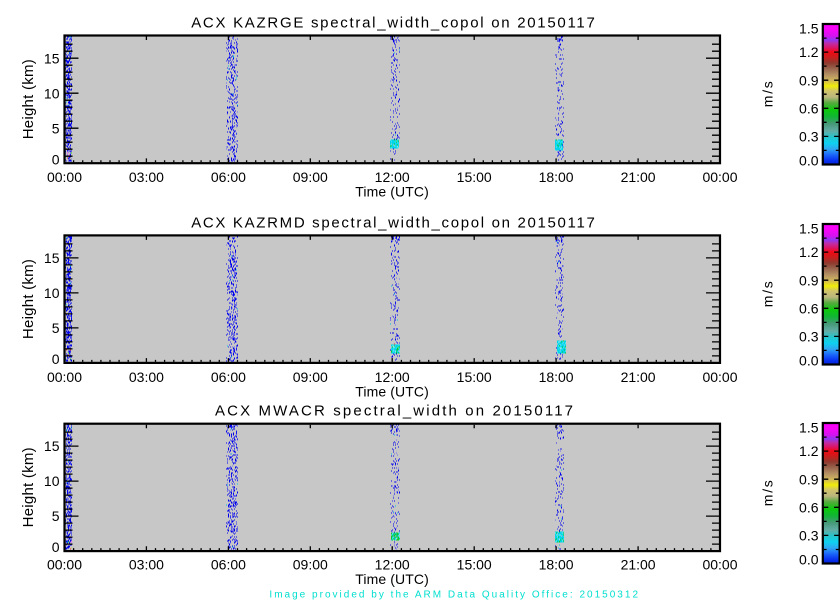 The width and height of the screenshot is (840, 600). I want to click on svg-text:ACX MWACR spectral_width on 20: ACX MWACR spectral_width on 20150117, so click(394, 410).